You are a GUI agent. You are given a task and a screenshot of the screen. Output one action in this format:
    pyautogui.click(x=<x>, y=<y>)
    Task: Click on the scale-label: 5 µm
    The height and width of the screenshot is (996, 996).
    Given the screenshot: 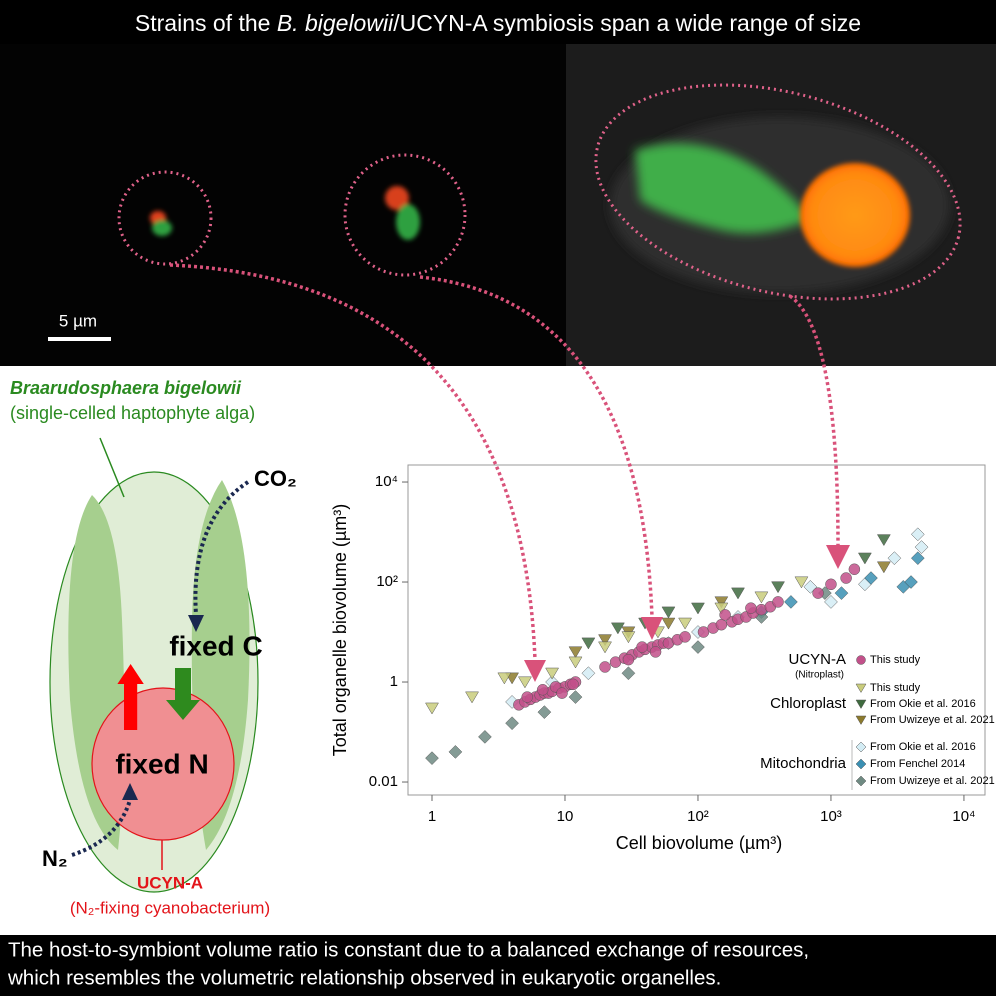 What is the action you would take?
    pyautogui.click(x=78, y=320)
    